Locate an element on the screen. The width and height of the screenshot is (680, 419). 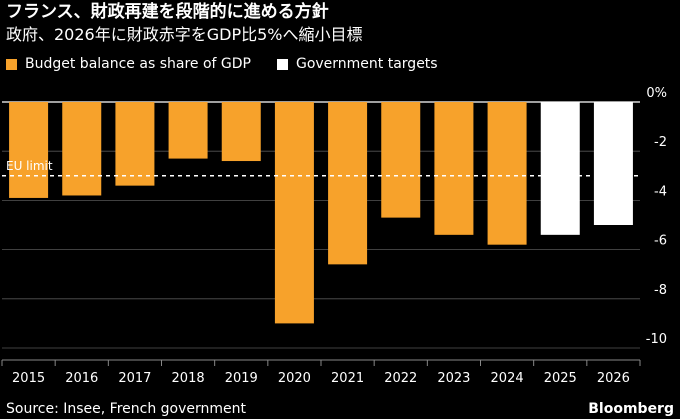
bar-target-2026 is located at coordinates (613, 163).